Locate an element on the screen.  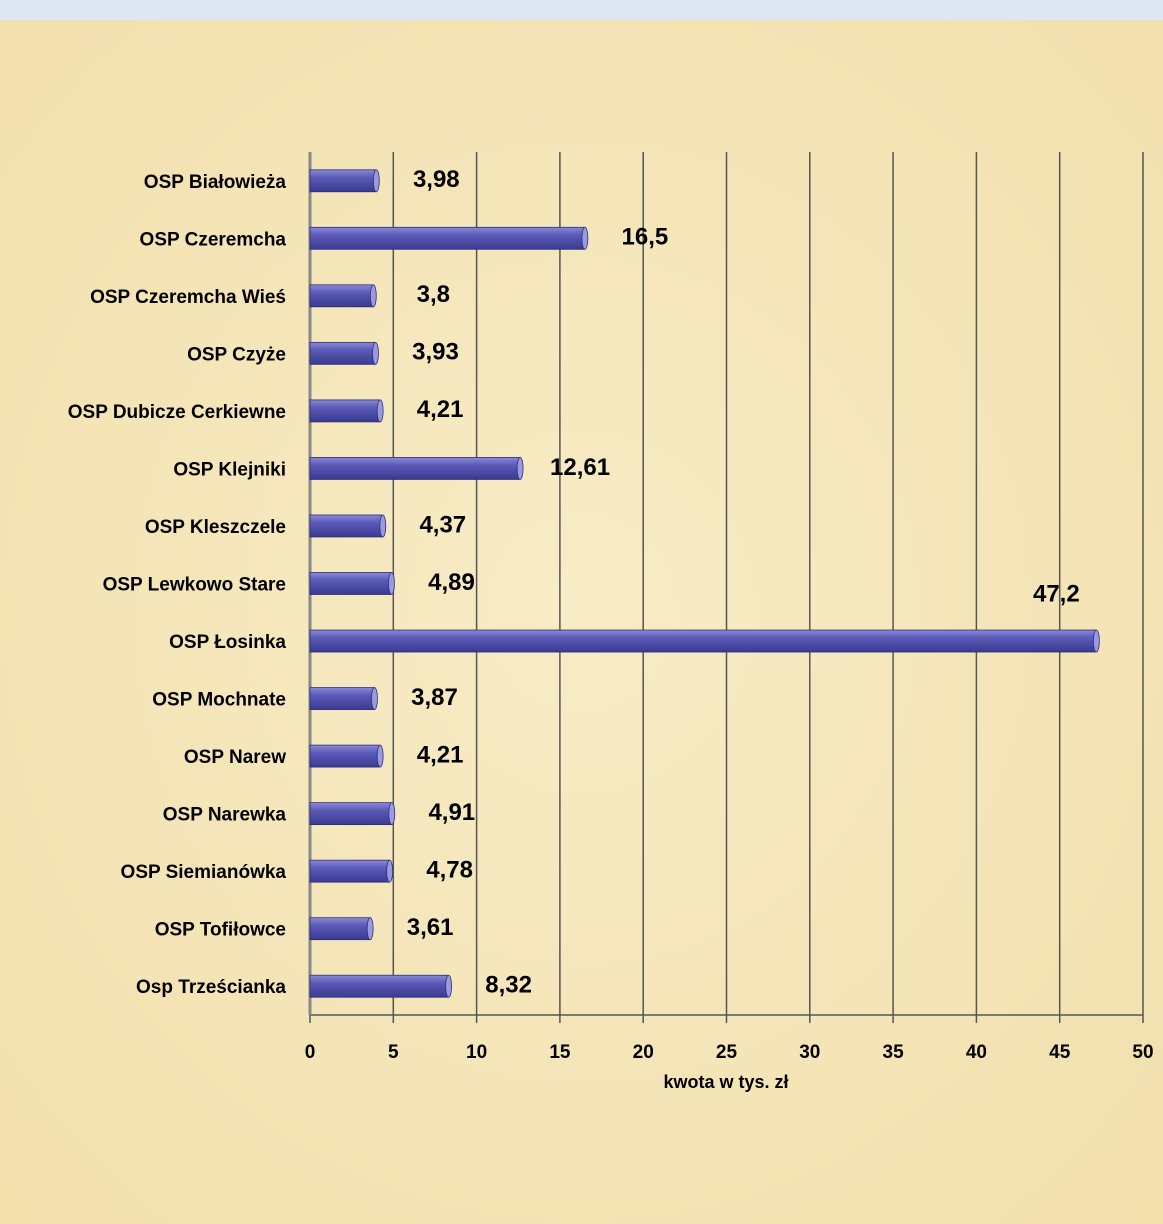
value-label: 4,89 is located at coordinates (451, 582).